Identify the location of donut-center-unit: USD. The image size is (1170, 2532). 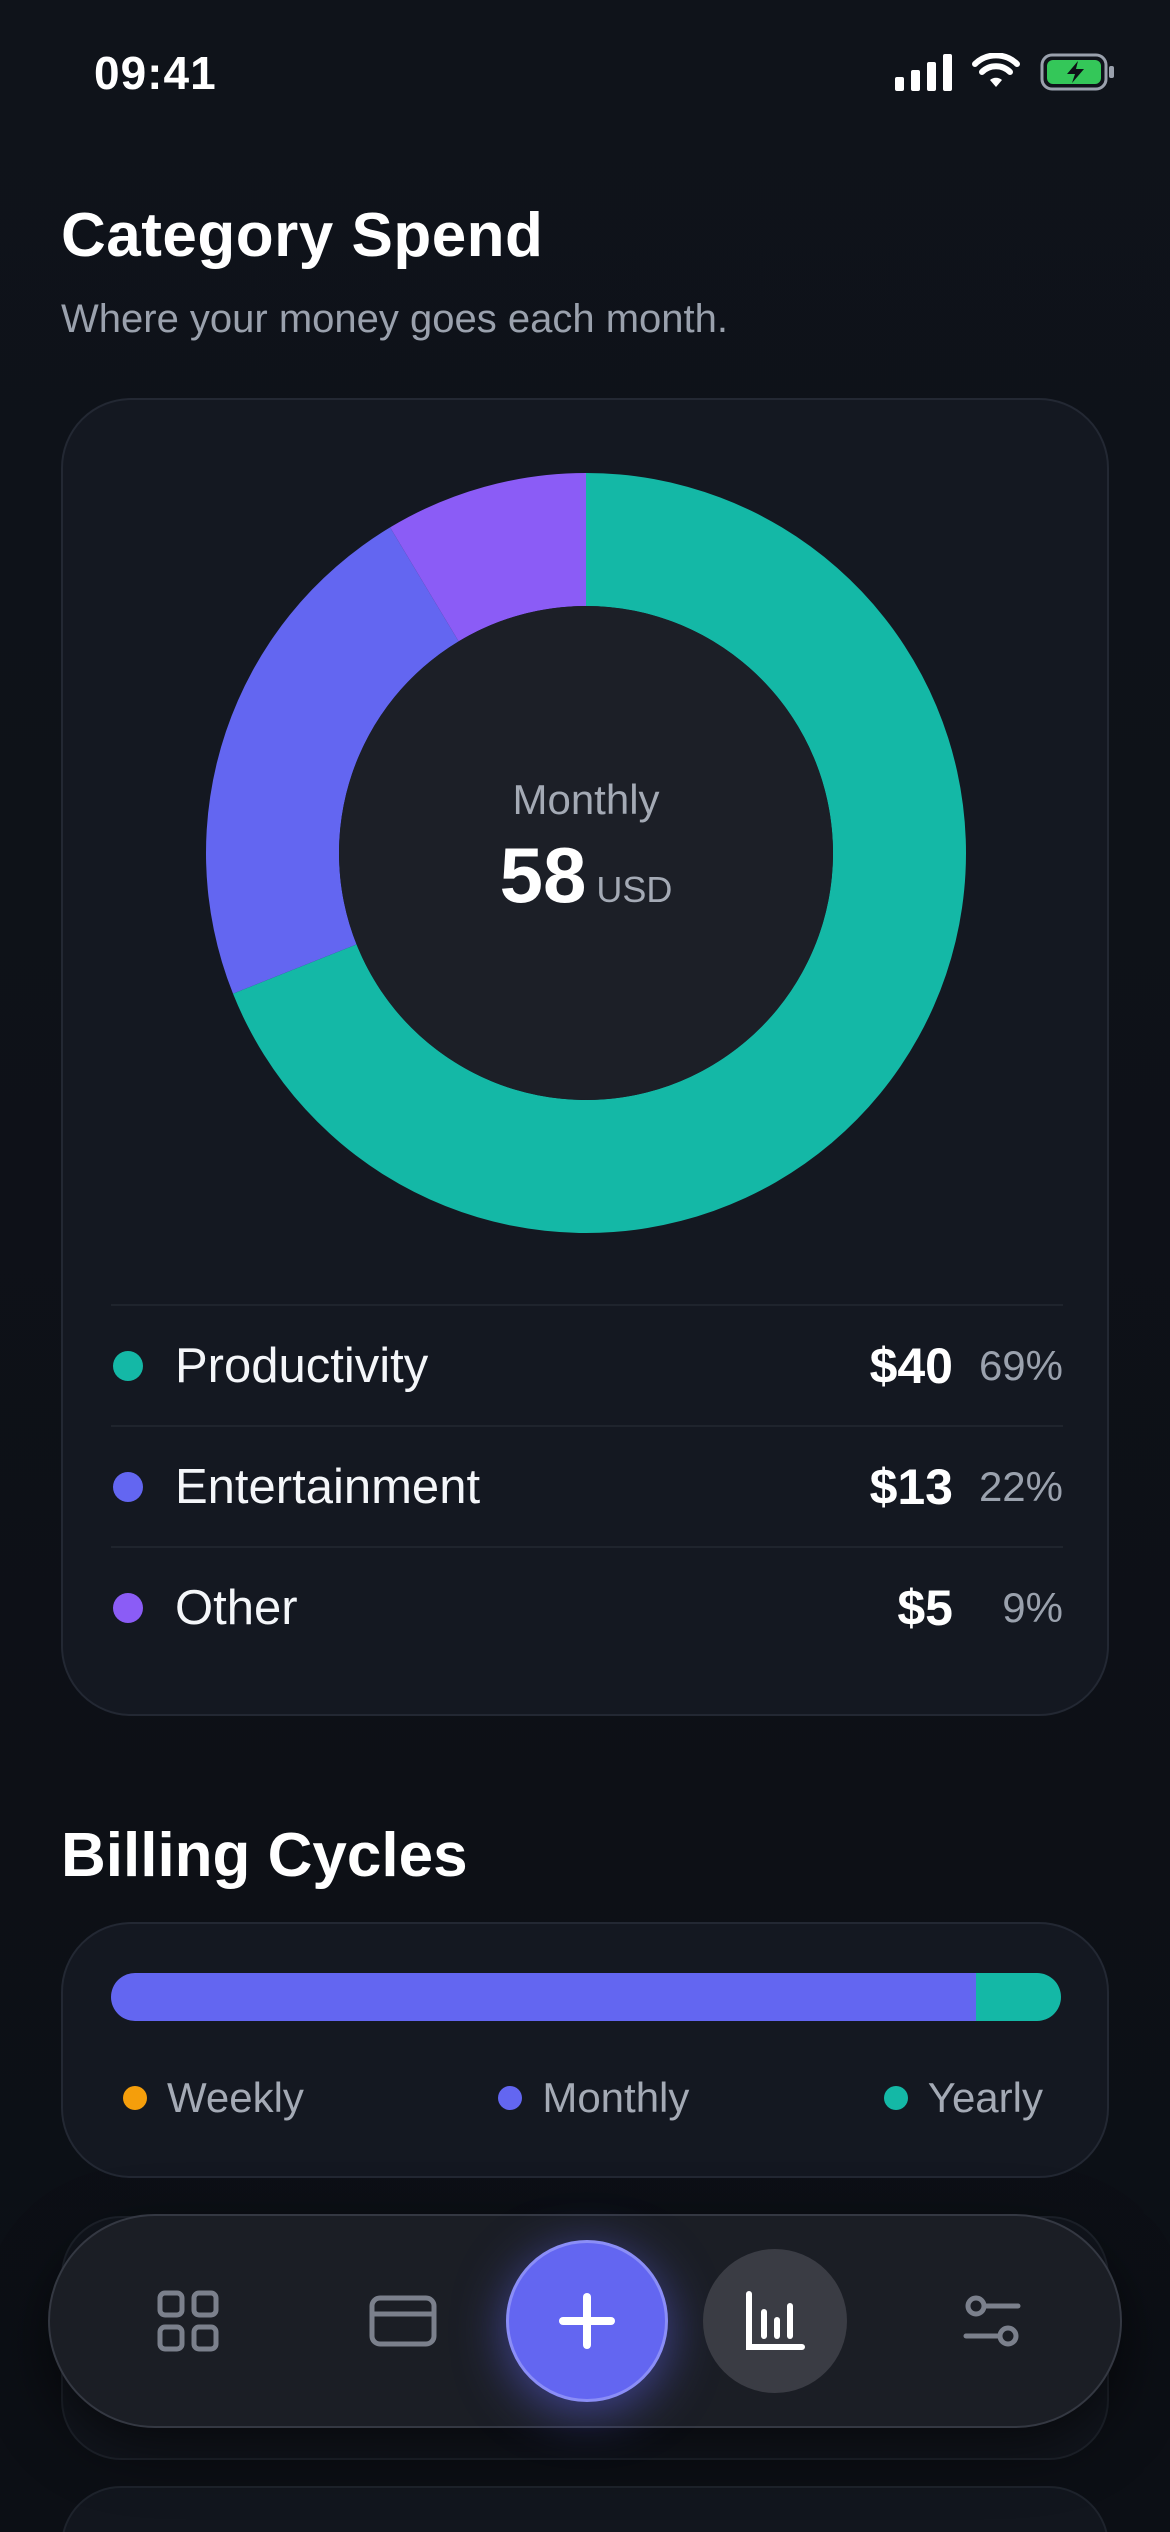
(634, 889).